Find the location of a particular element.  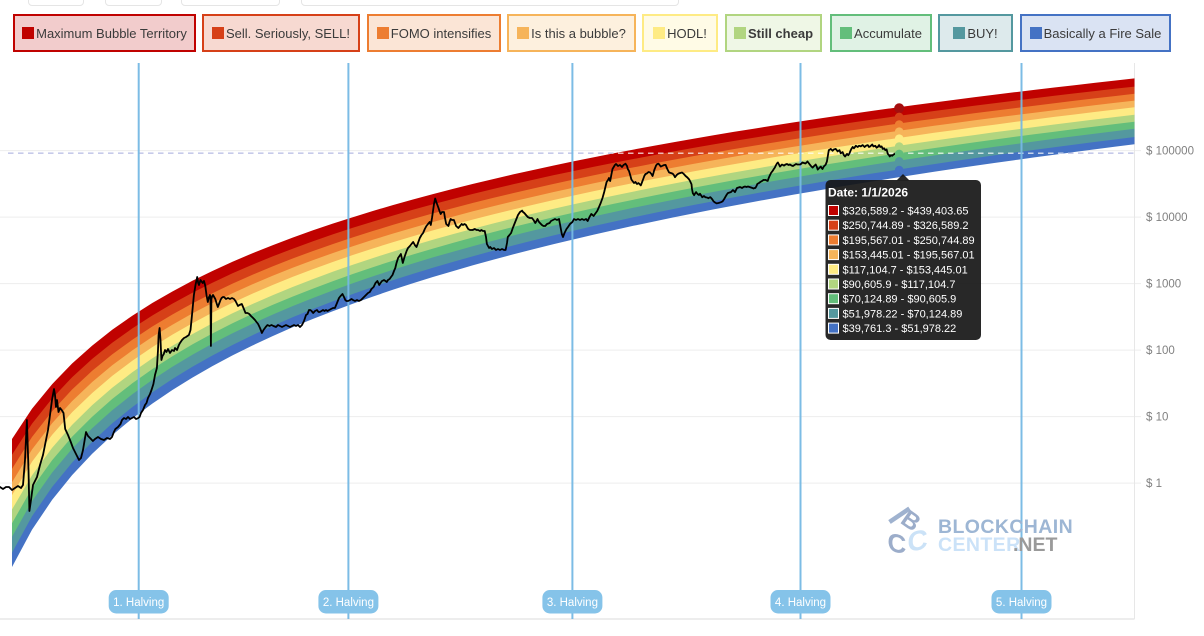

svg-text: $70,124.89 - $90,605.9 is located at coordinates (900, 300).